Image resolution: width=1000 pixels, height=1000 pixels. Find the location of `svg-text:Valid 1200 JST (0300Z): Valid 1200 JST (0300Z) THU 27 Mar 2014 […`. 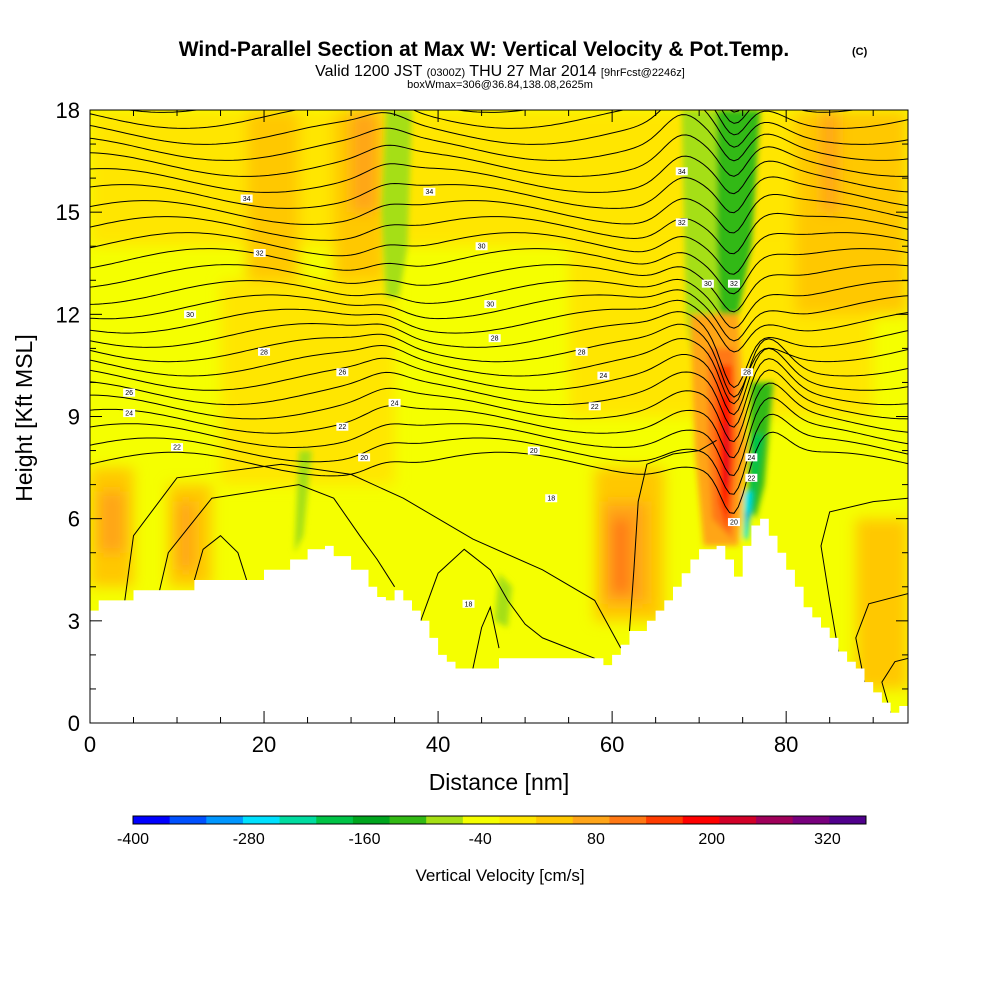

svg-text:Valid 1200 JST (0300Z): Valid 1200 JST (0300Z) THU 27 Mar 2014 [… is located at coordinates (500, 71).